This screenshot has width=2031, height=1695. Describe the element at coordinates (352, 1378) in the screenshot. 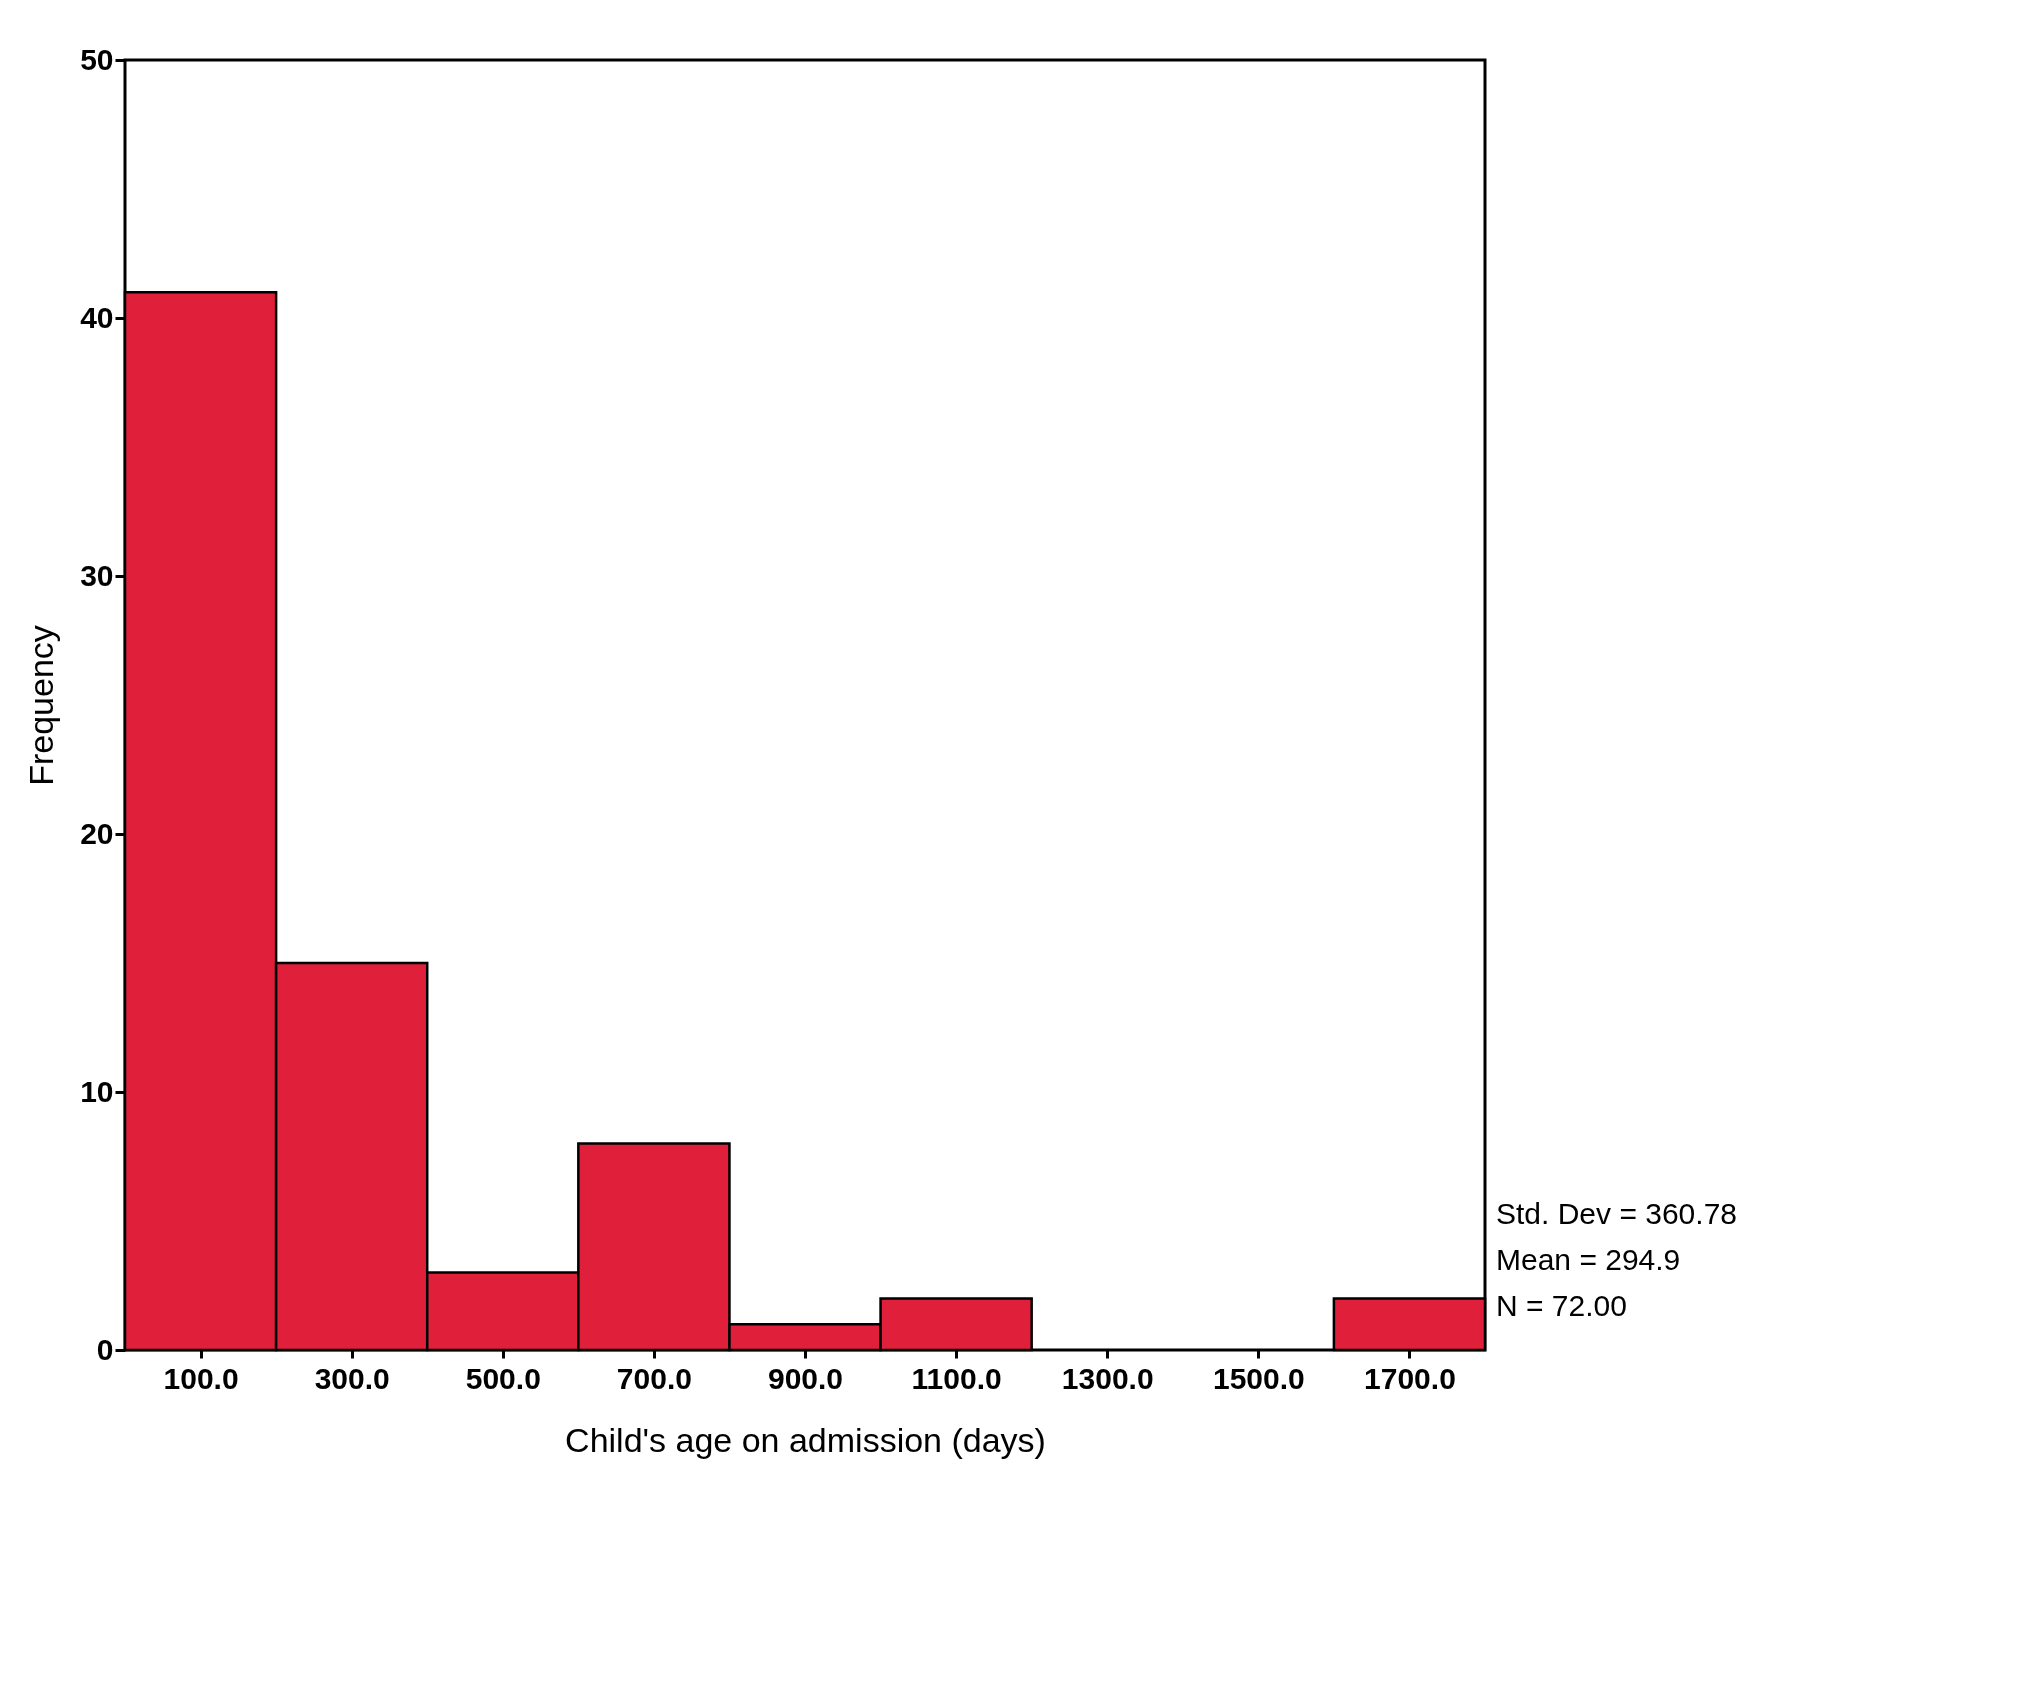

I see `x-tick-label: 300.0` at that location.